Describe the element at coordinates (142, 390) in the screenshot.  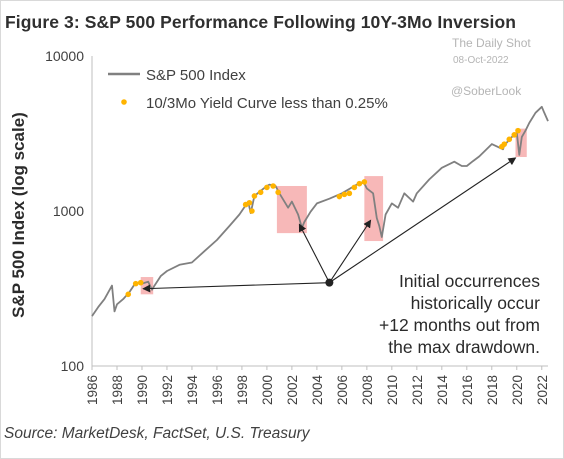
I see `x-tick-label: 1990` at that location.